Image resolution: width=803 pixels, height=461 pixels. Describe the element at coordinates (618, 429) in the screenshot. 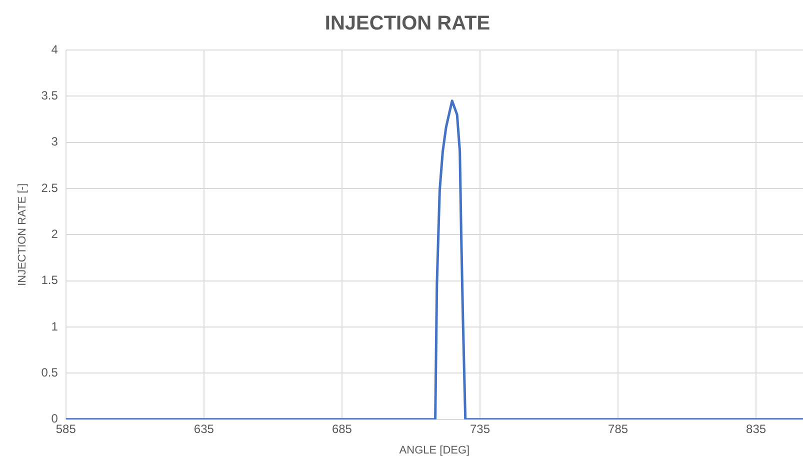

I see `x-tick-label: 785` at that location.